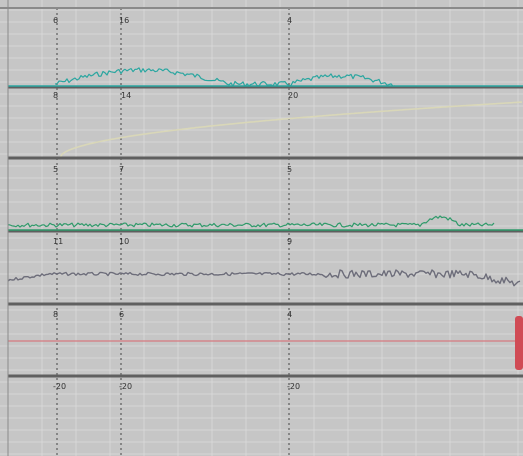  Describe the element at coordinates (519, 343) in the screenshot. I see `alarm-marker` at that location.